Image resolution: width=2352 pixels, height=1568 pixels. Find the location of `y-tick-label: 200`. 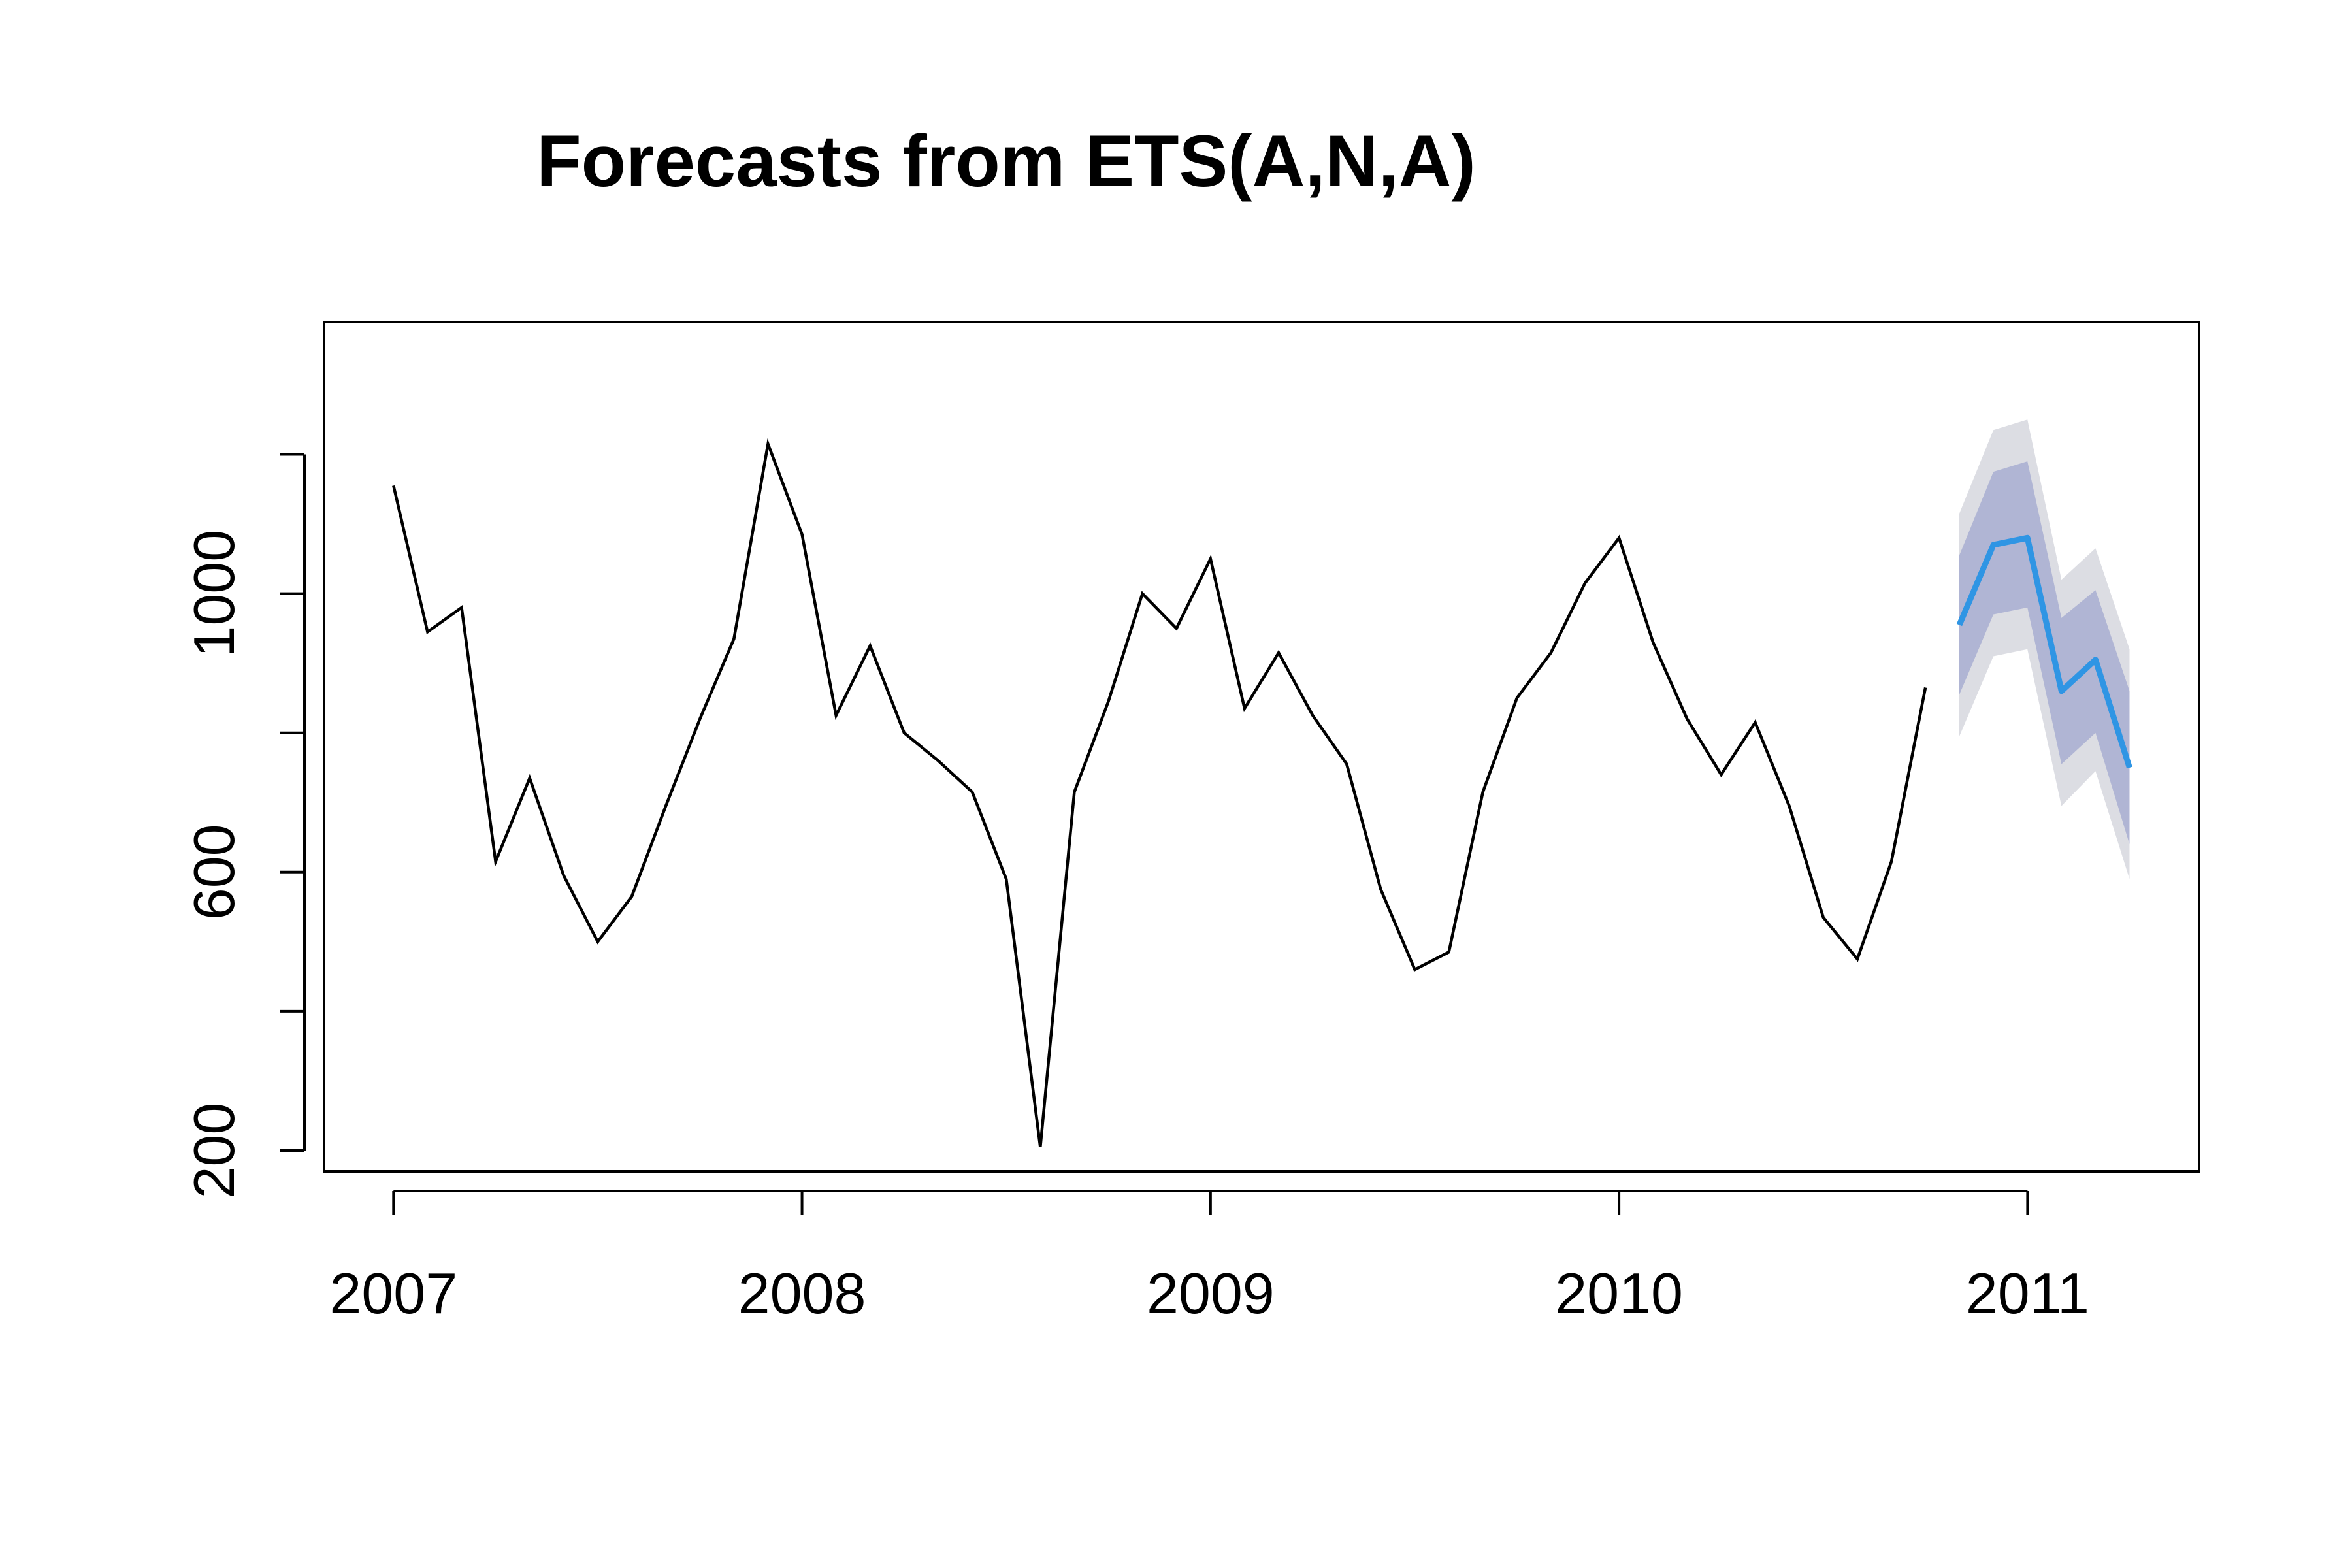

y-tick-label: 200 is located at coordinates (214, 1151).